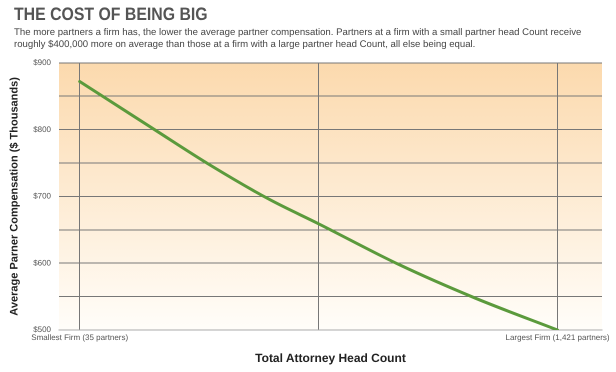 This screenshot has height=372, width=616. Describe the element at coordinates (298, 39) in the screenshot. I see `chart-subtitle: The more partners a firm has, the lower the average partner compensation. Partners at a firm with a small partner head Count receive roughly $400,000 more on average than those at a firm with a large partner head Count, all else being equal.` at that location.